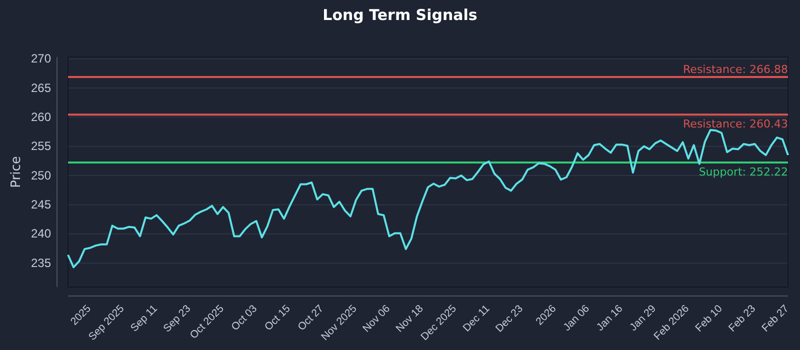 This screenshot has height=350, width=800. I want to click on y-tick-label: 255, so click(41, 146).